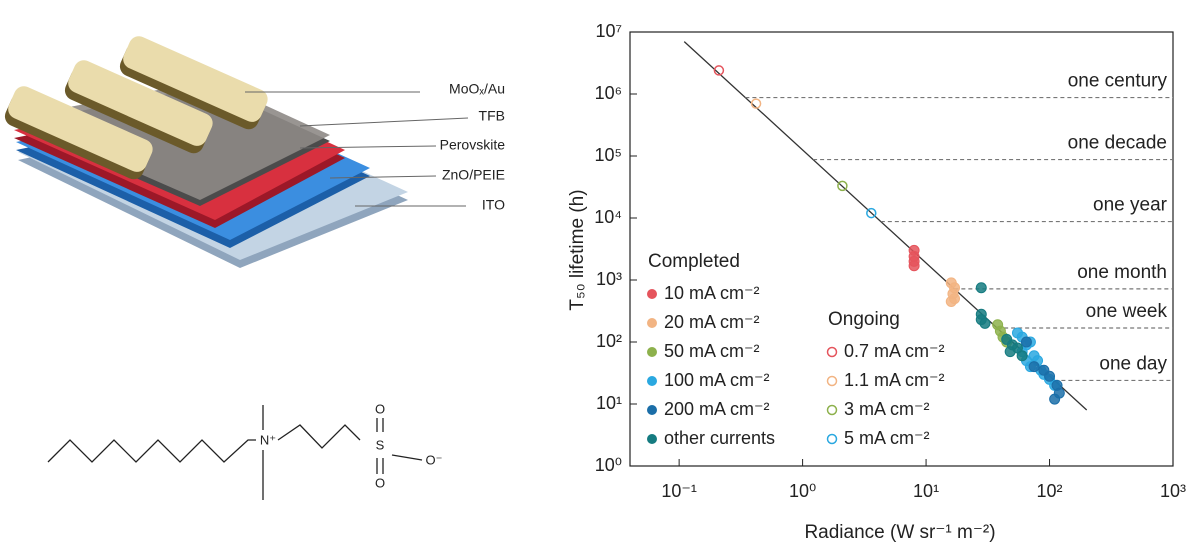  I want to click on x-tick-label: 10¹, so click(926, 491).